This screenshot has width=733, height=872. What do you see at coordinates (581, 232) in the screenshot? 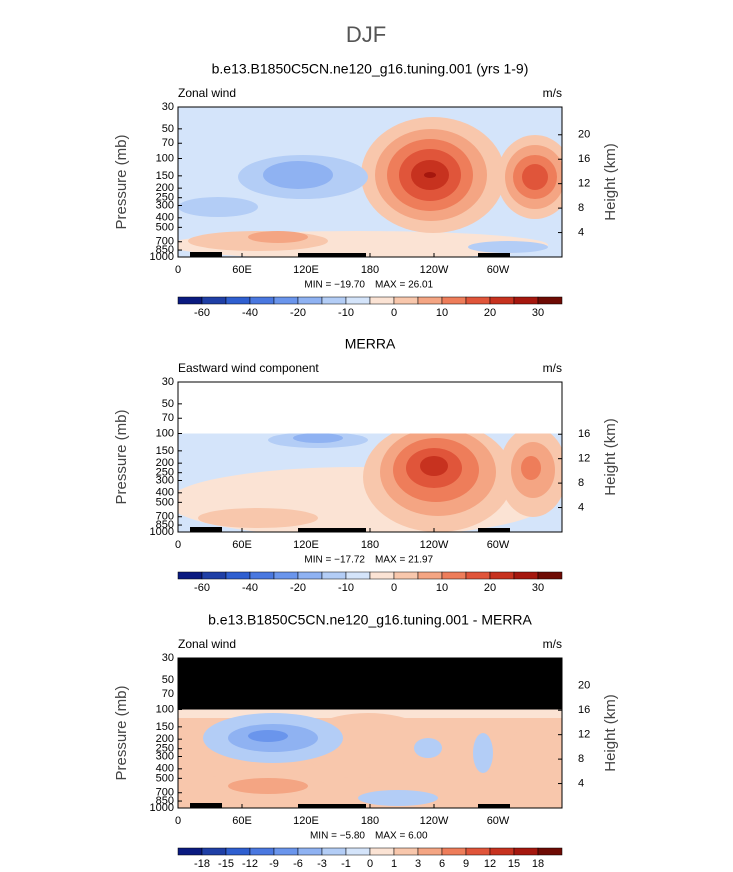
I see `y2-tick-label: 4` at bounding box center [581, 232].